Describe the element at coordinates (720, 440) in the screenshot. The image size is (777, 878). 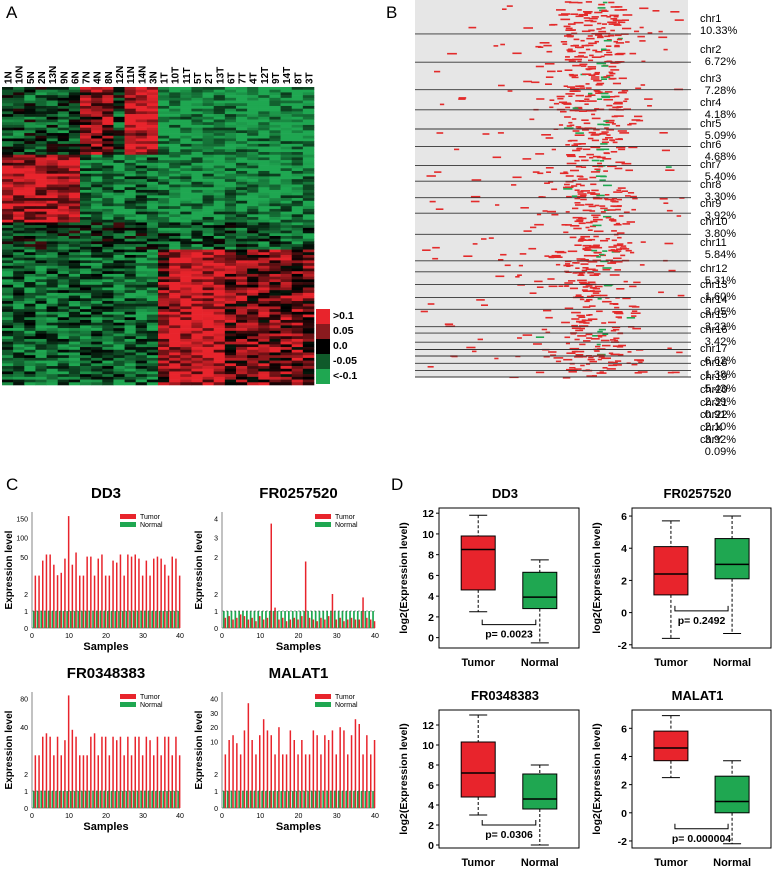
I see `chromosome-percent: 3.92%` at that location.